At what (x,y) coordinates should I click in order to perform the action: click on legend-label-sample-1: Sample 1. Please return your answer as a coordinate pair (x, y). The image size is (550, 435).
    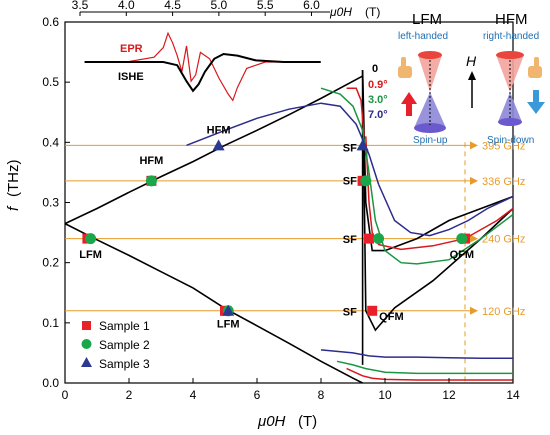
    Looking at the image, I should click on (124, 326).